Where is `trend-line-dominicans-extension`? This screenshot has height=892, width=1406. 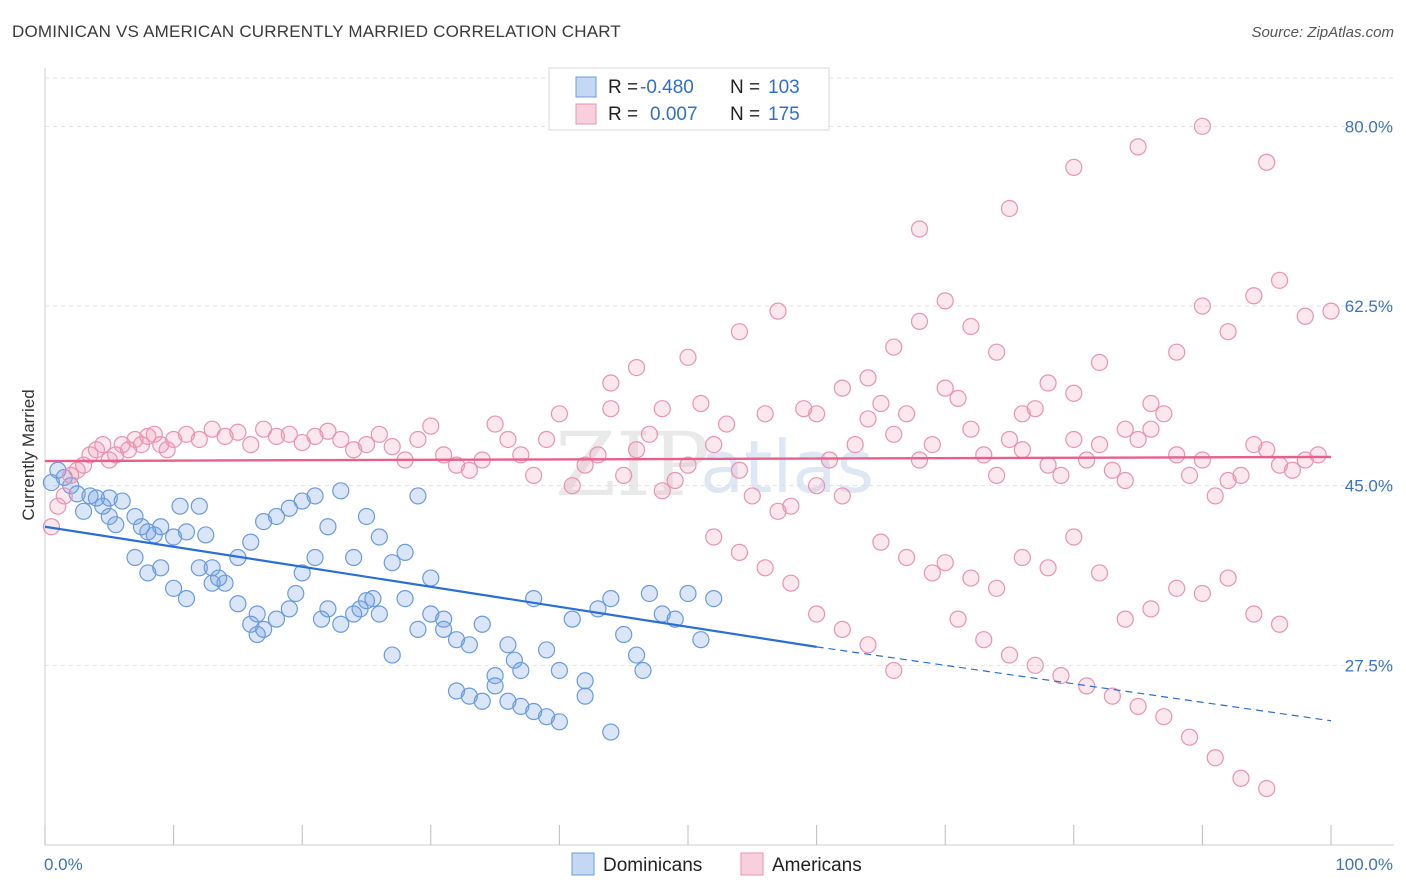 trend-line-dominicans-extension is located at coordinates (1074, 684).